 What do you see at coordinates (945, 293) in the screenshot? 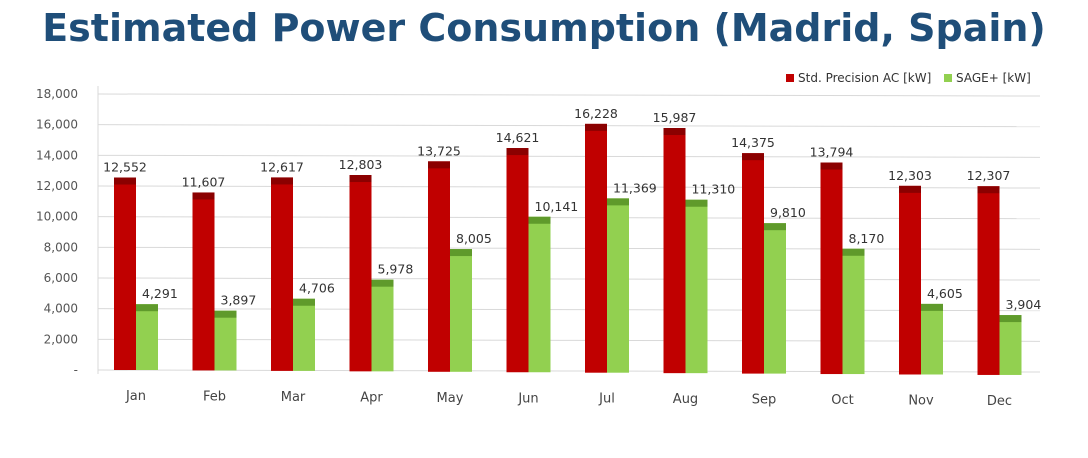
I see `data-label-sage: 4,605` at bounding box center [945, 293].